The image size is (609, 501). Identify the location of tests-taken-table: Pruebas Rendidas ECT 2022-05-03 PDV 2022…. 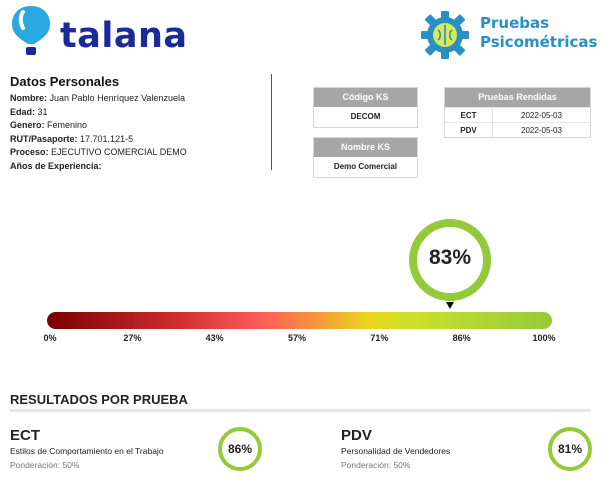
(517, 112).